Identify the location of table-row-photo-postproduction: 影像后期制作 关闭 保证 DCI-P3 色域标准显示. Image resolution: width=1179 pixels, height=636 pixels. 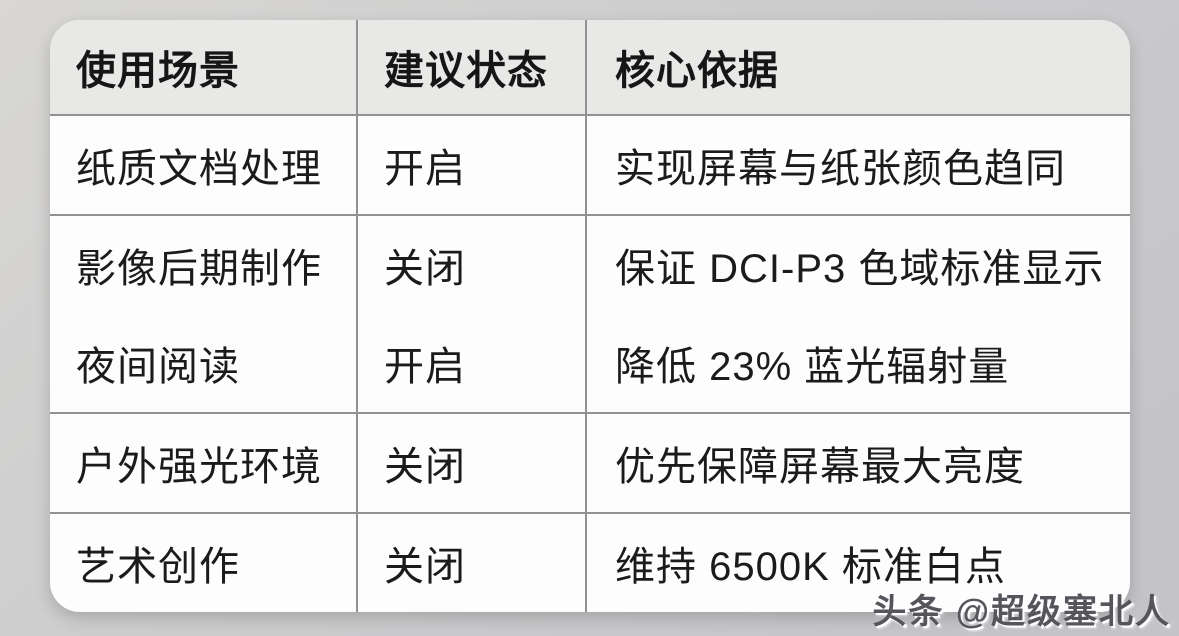
(590, 264).